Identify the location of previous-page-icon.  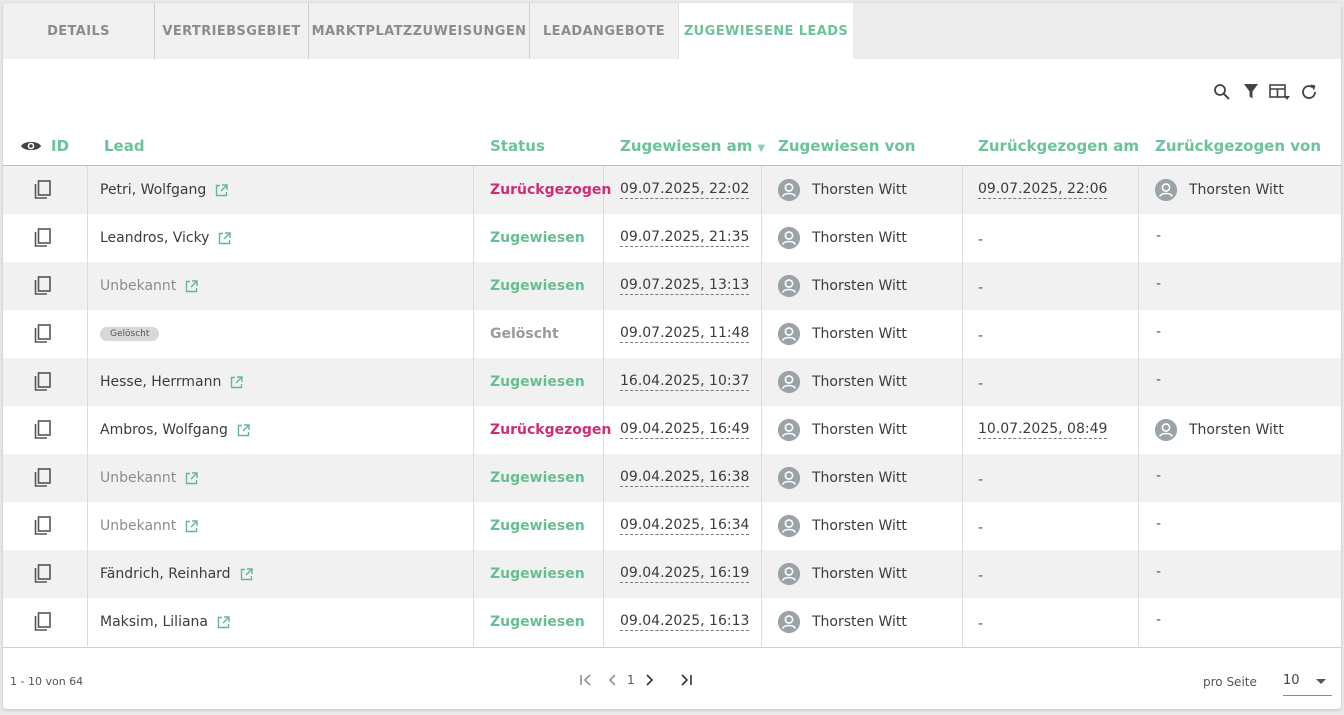
(612, 680).